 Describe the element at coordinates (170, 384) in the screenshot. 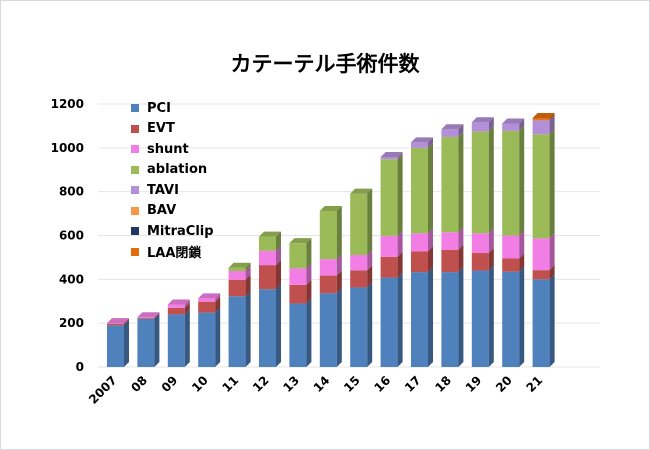

I see `x-tick-label: 09` at that location.